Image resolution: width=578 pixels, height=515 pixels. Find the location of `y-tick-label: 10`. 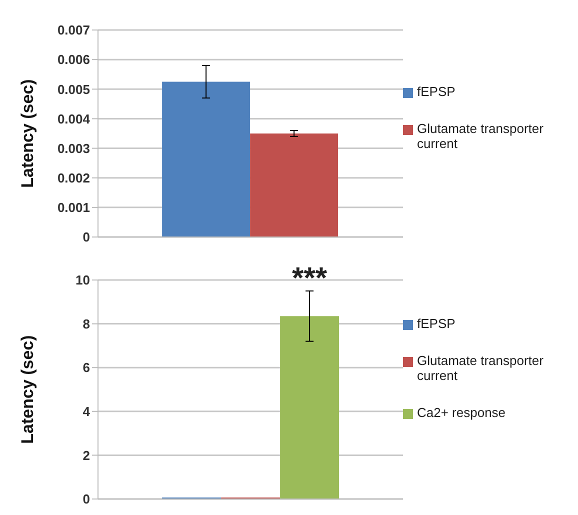

y-tick-label: 10 is located at coordinates (83, 280).